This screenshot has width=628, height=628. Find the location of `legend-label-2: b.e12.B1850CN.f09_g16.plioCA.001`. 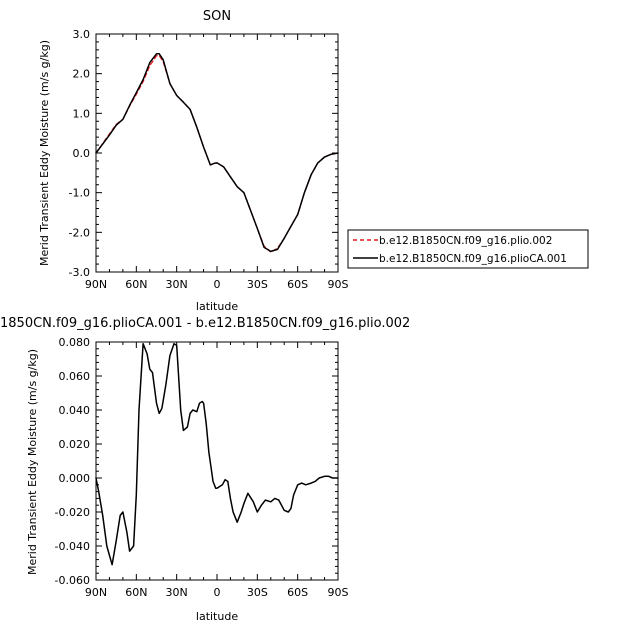

legend-label-2: b.e12.B1850CN.f09_g16.plioCA.001 is located at coordinates (473, 259).